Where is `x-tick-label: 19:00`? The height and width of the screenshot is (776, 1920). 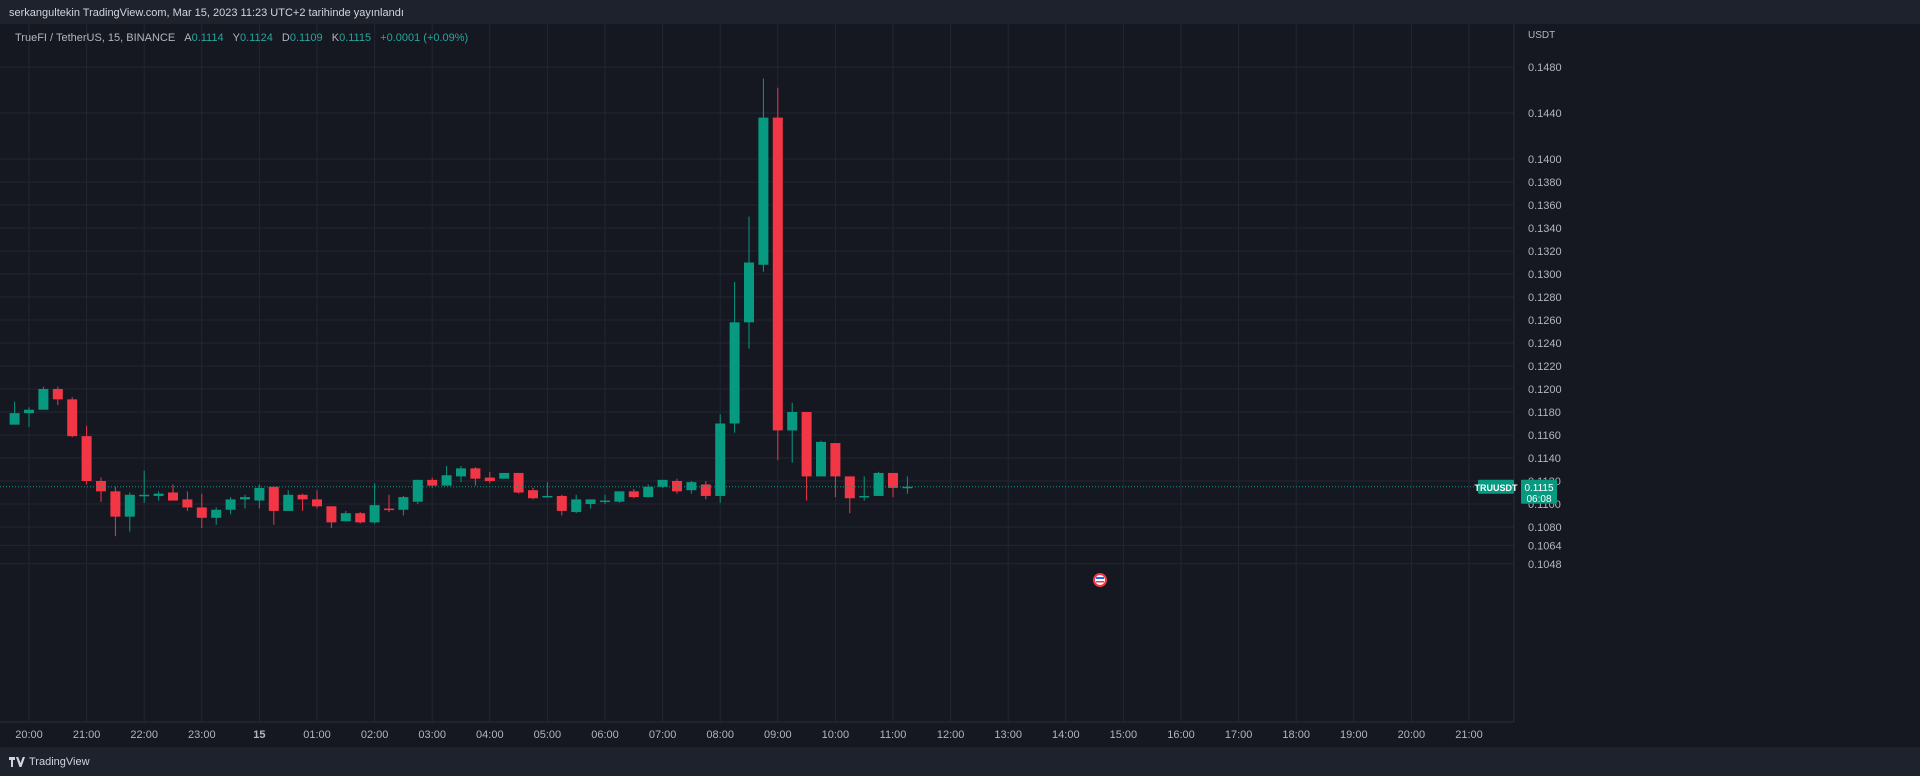 x-tick-label: 19:00 is located at coordinates (1354, 735).